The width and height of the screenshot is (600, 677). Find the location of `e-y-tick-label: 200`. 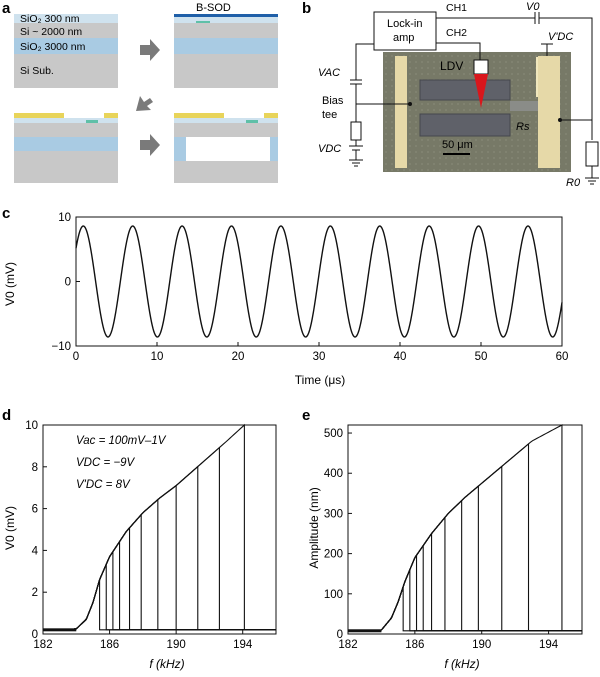

e-y-tick-label: 200 is located at coordinates (333, 555).